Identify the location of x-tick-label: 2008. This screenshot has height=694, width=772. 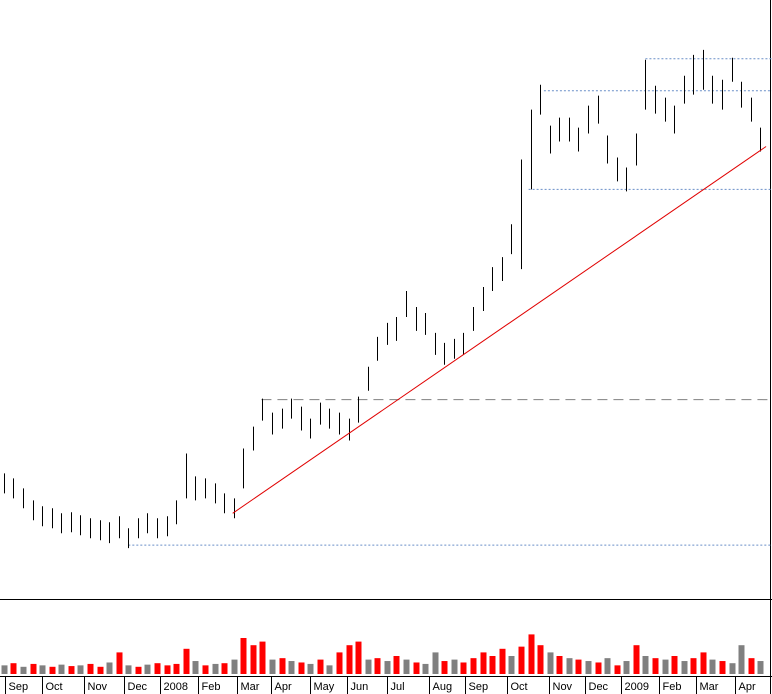
(176, 687).